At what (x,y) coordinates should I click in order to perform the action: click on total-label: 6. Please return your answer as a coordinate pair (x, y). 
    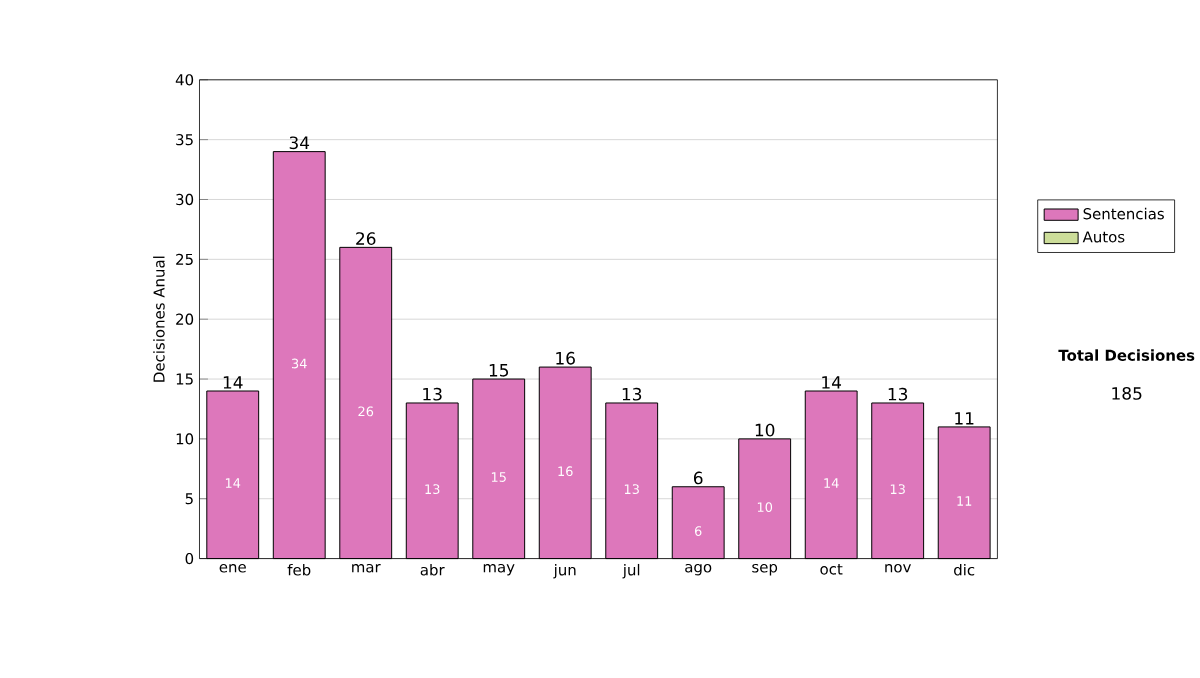
    Looking at the image, I should click on (698, 478).